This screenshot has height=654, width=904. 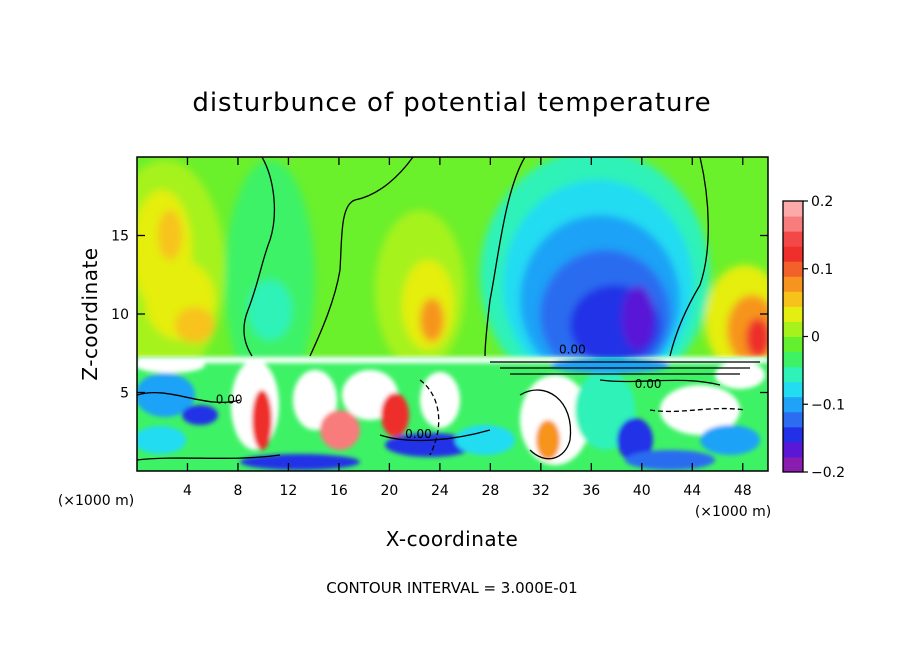 What do you see at coordinates (90, 313) in the screenshot?
I see `y-axis-label: Z-coordinate` at bounding box center [90, 313].